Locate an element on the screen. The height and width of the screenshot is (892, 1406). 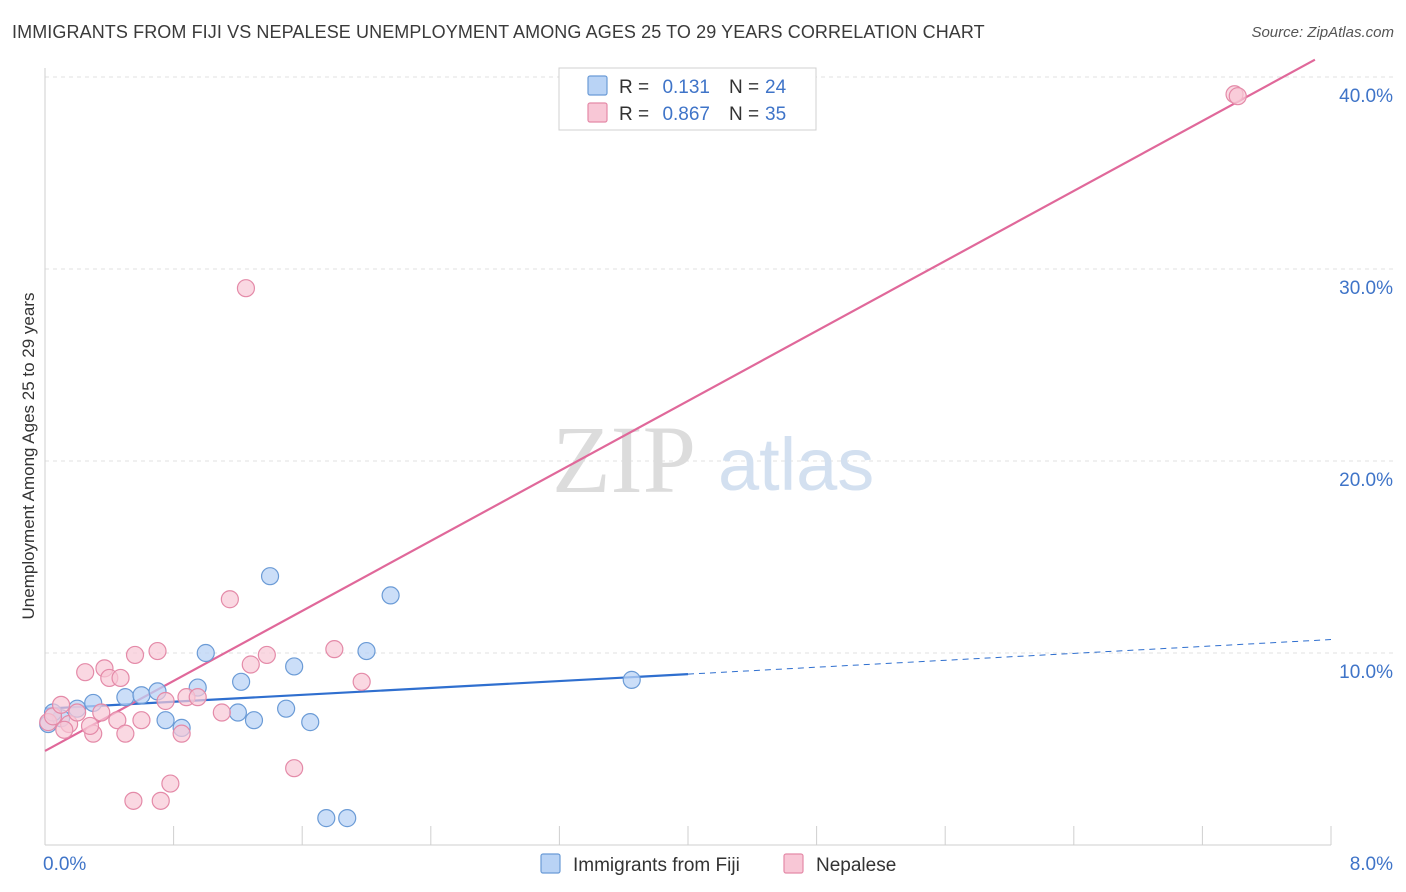
legend-label-fiji: Immigrants from Fiji is located at coordinates (656, 865).